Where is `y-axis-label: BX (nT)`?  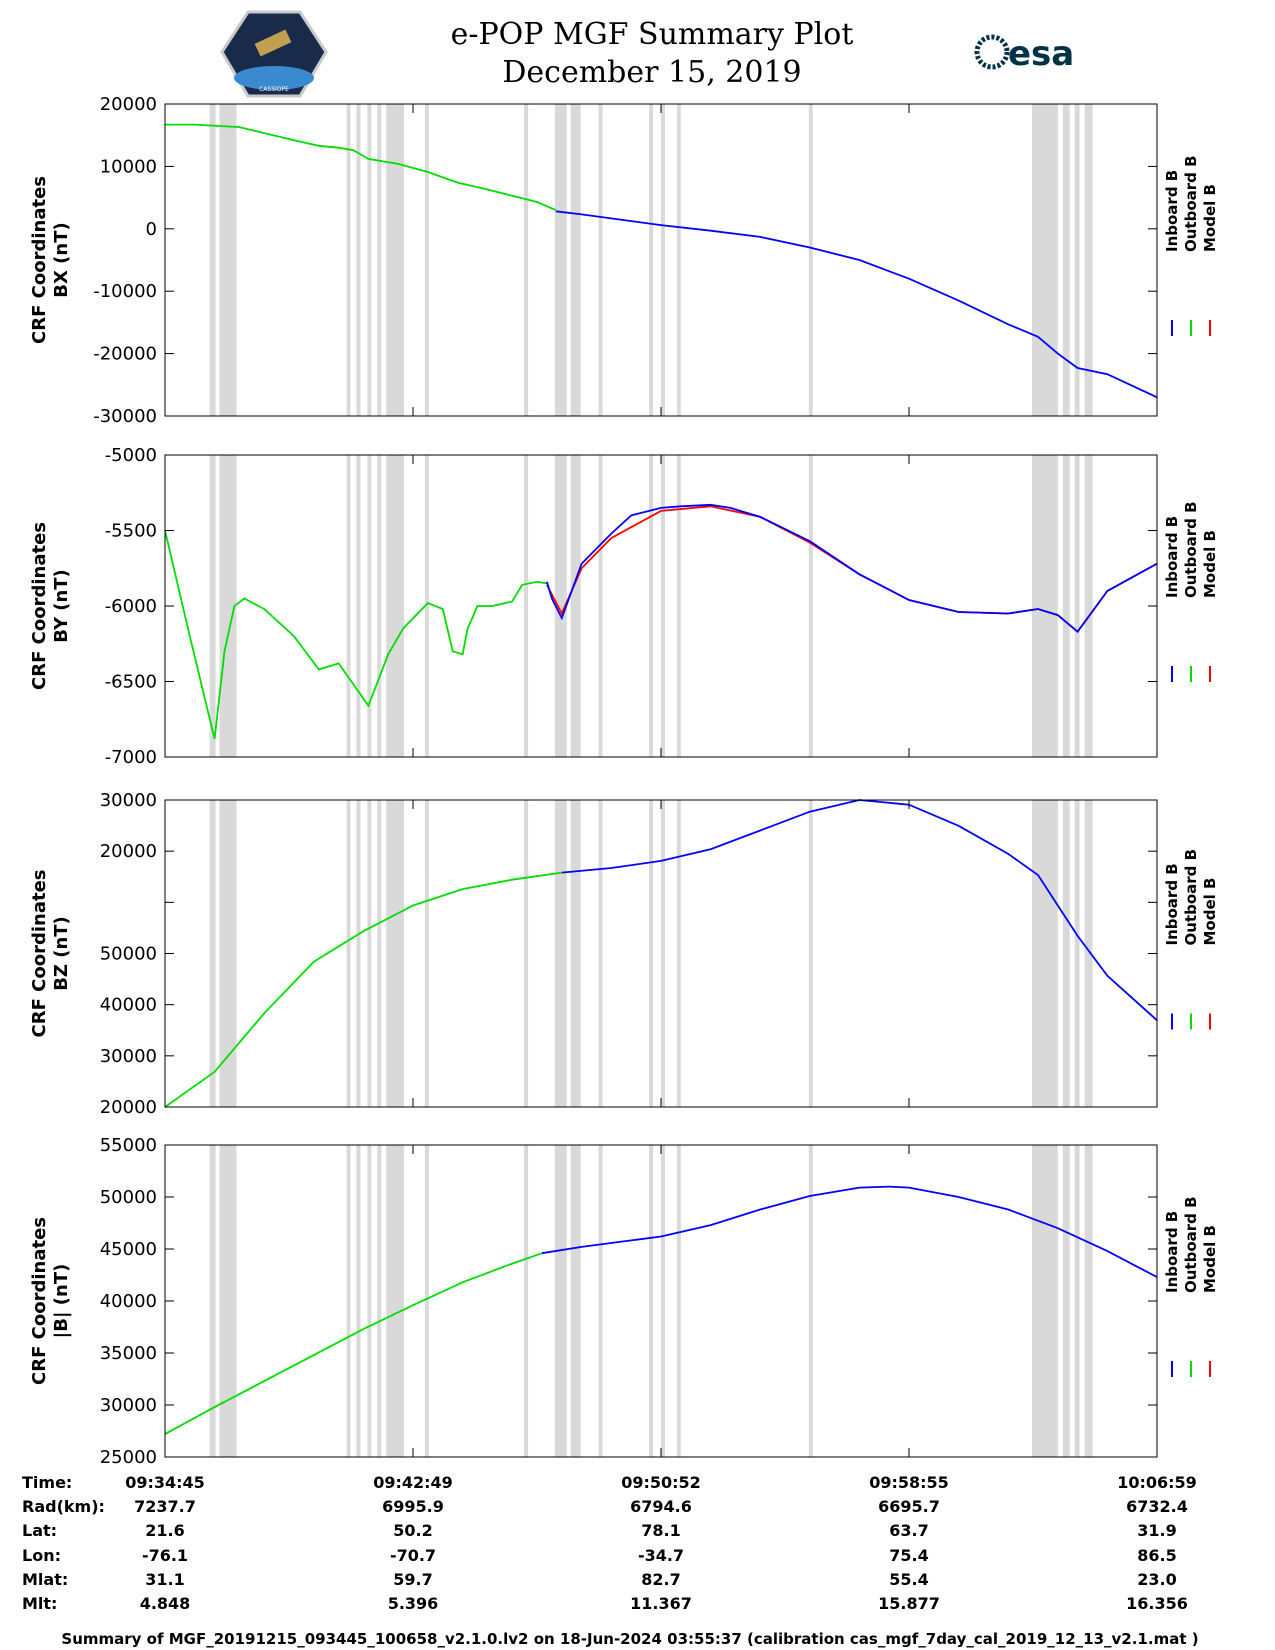
y-axis-label: BX (nT) is located at coordinates (61, 259).